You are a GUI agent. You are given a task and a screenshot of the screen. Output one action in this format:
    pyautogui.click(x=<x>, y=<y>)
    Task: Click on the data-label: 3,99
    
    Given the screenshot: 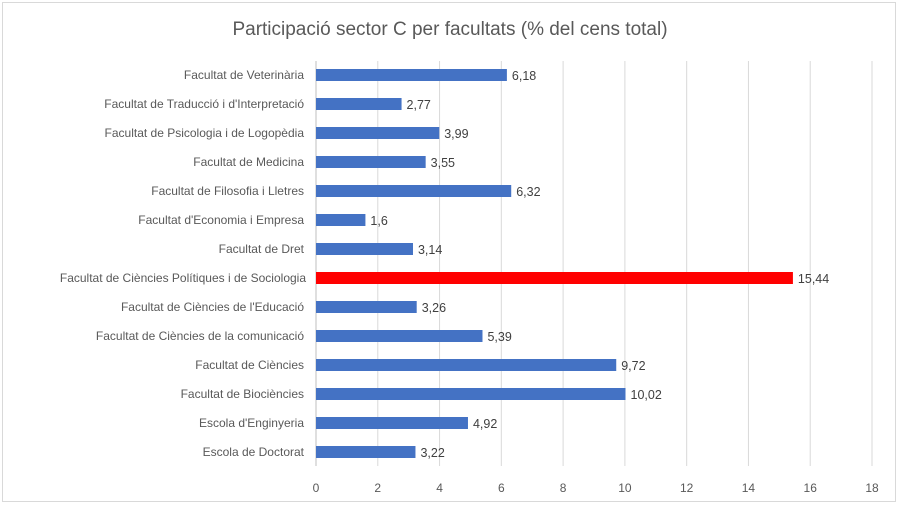 What is the action you would take?
    pyautogui.click(x=456, y=134)
    